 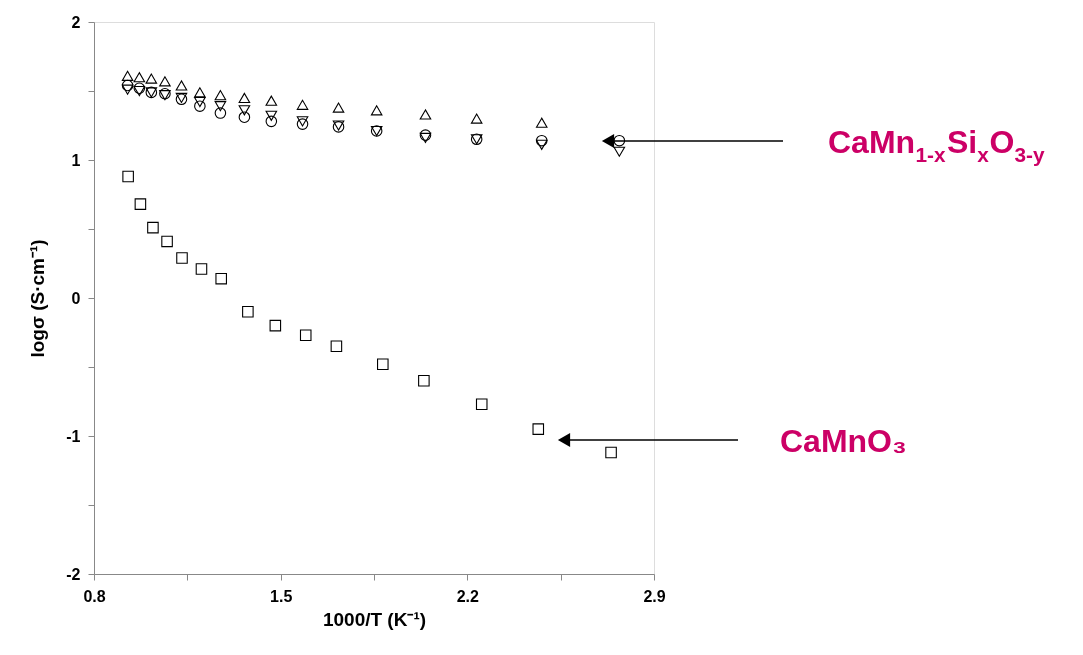 I want to click on y-axis-title: logσ (S·cm⁻¹), so click(x=38, y=298).